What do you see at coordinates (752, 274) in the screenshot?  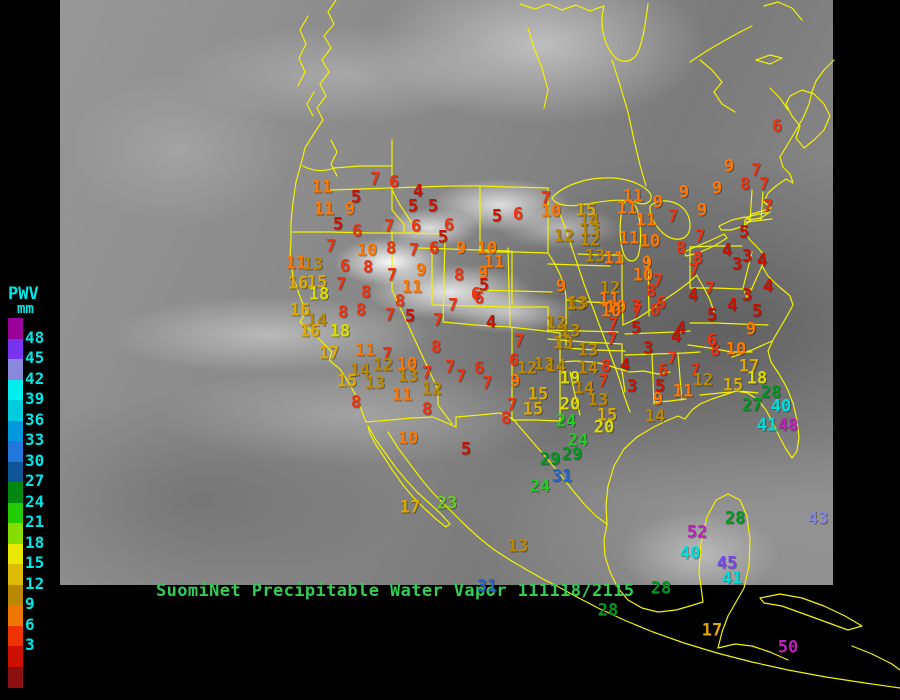 I see `chesapeake-bay` at bounding box center [752, 274].